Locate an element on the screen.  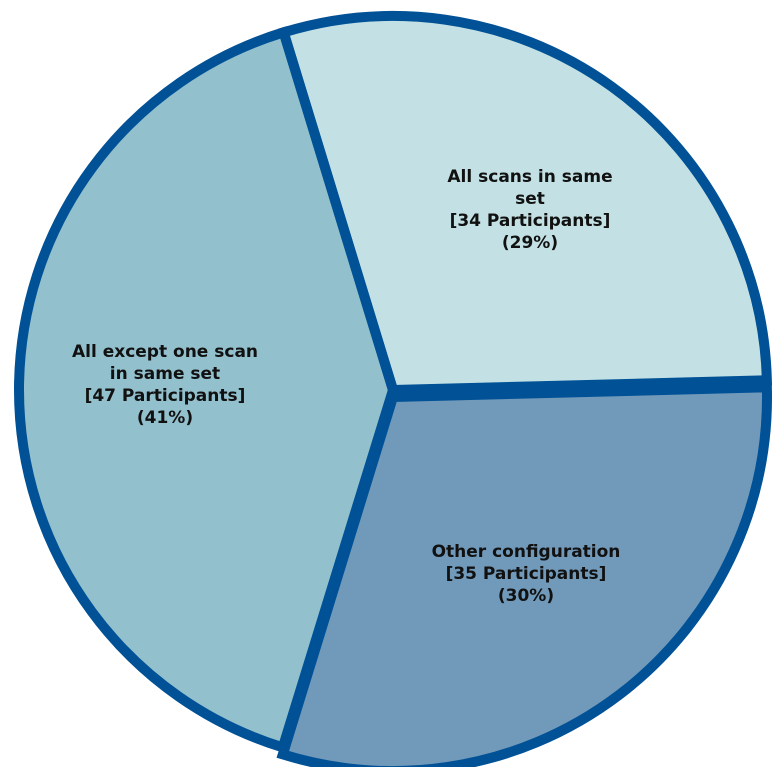
slice-all-scans-label-line: [34 Participants] is located at coordinates (530, 221).